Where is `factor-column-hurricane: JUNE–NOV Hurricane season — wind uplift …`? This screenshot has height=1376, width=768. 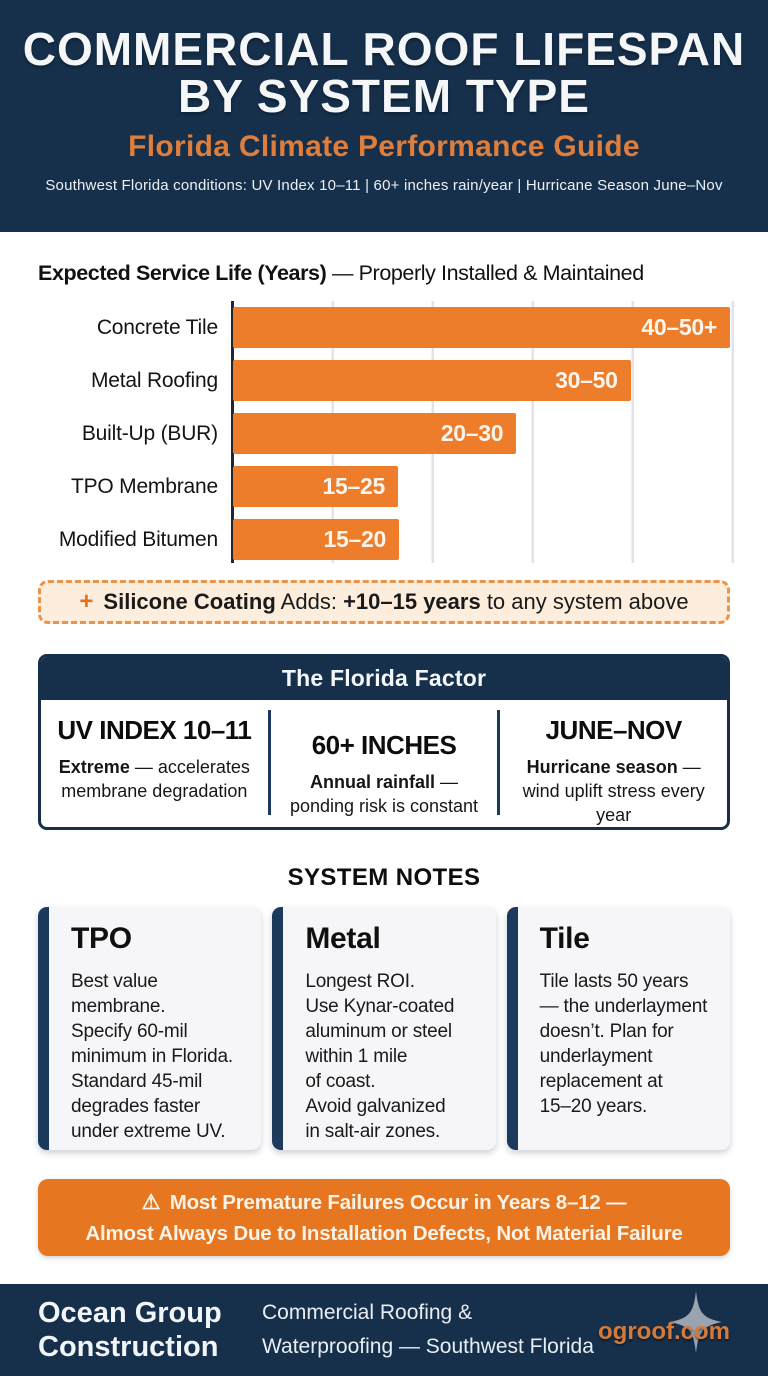 factor-column-hurricane: JUNE–NOV Hurricane season — wind uplift … is located at coordinates (613, 763).